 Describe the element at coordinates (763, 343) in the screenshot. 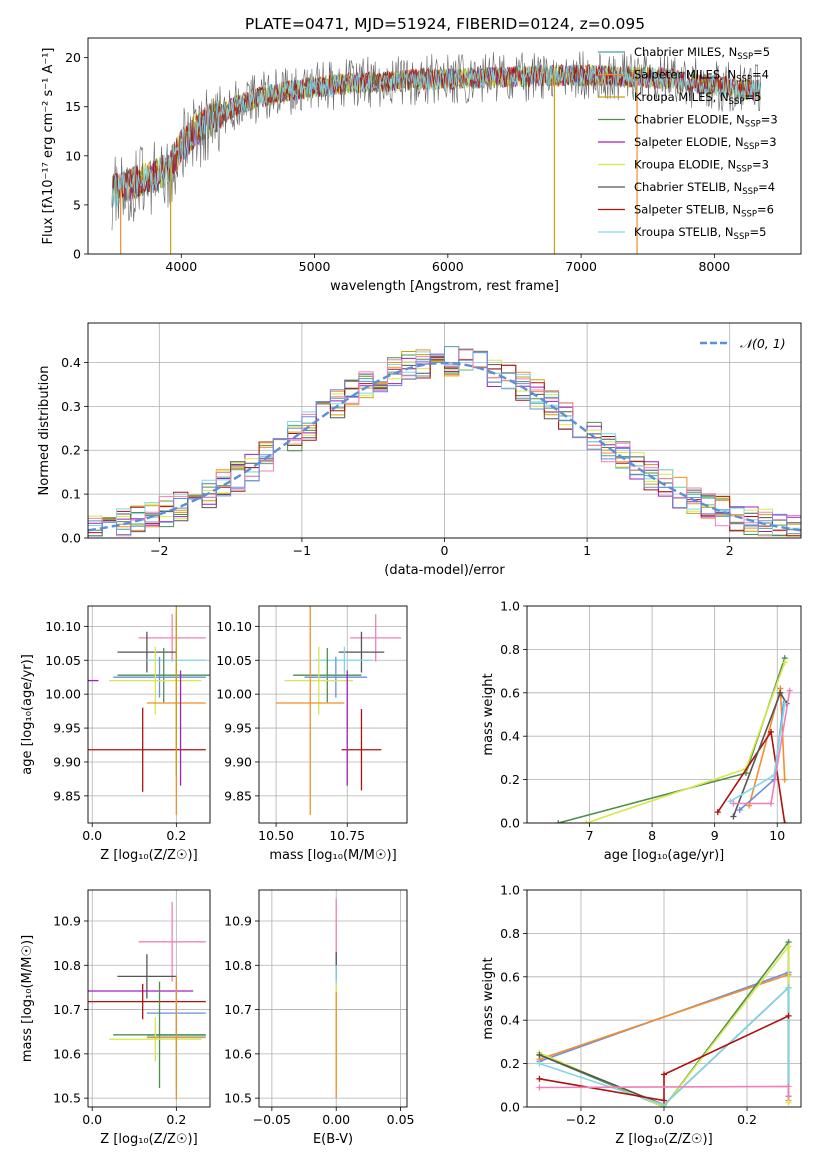

I see `legend-entry-label: 𝒩(0, 1)` at that location.